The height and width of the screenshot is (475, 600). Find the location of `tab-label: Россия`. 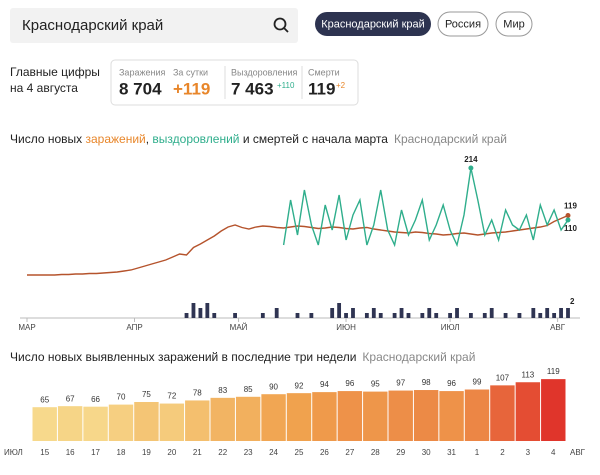

tab-label: Россия is located at coordinates (463, 24).